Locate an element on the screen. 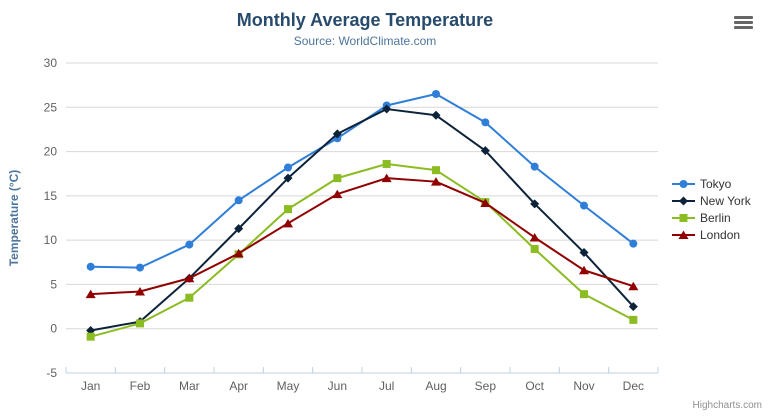  legend-diamond-icon is located at coordinates (683, 200).